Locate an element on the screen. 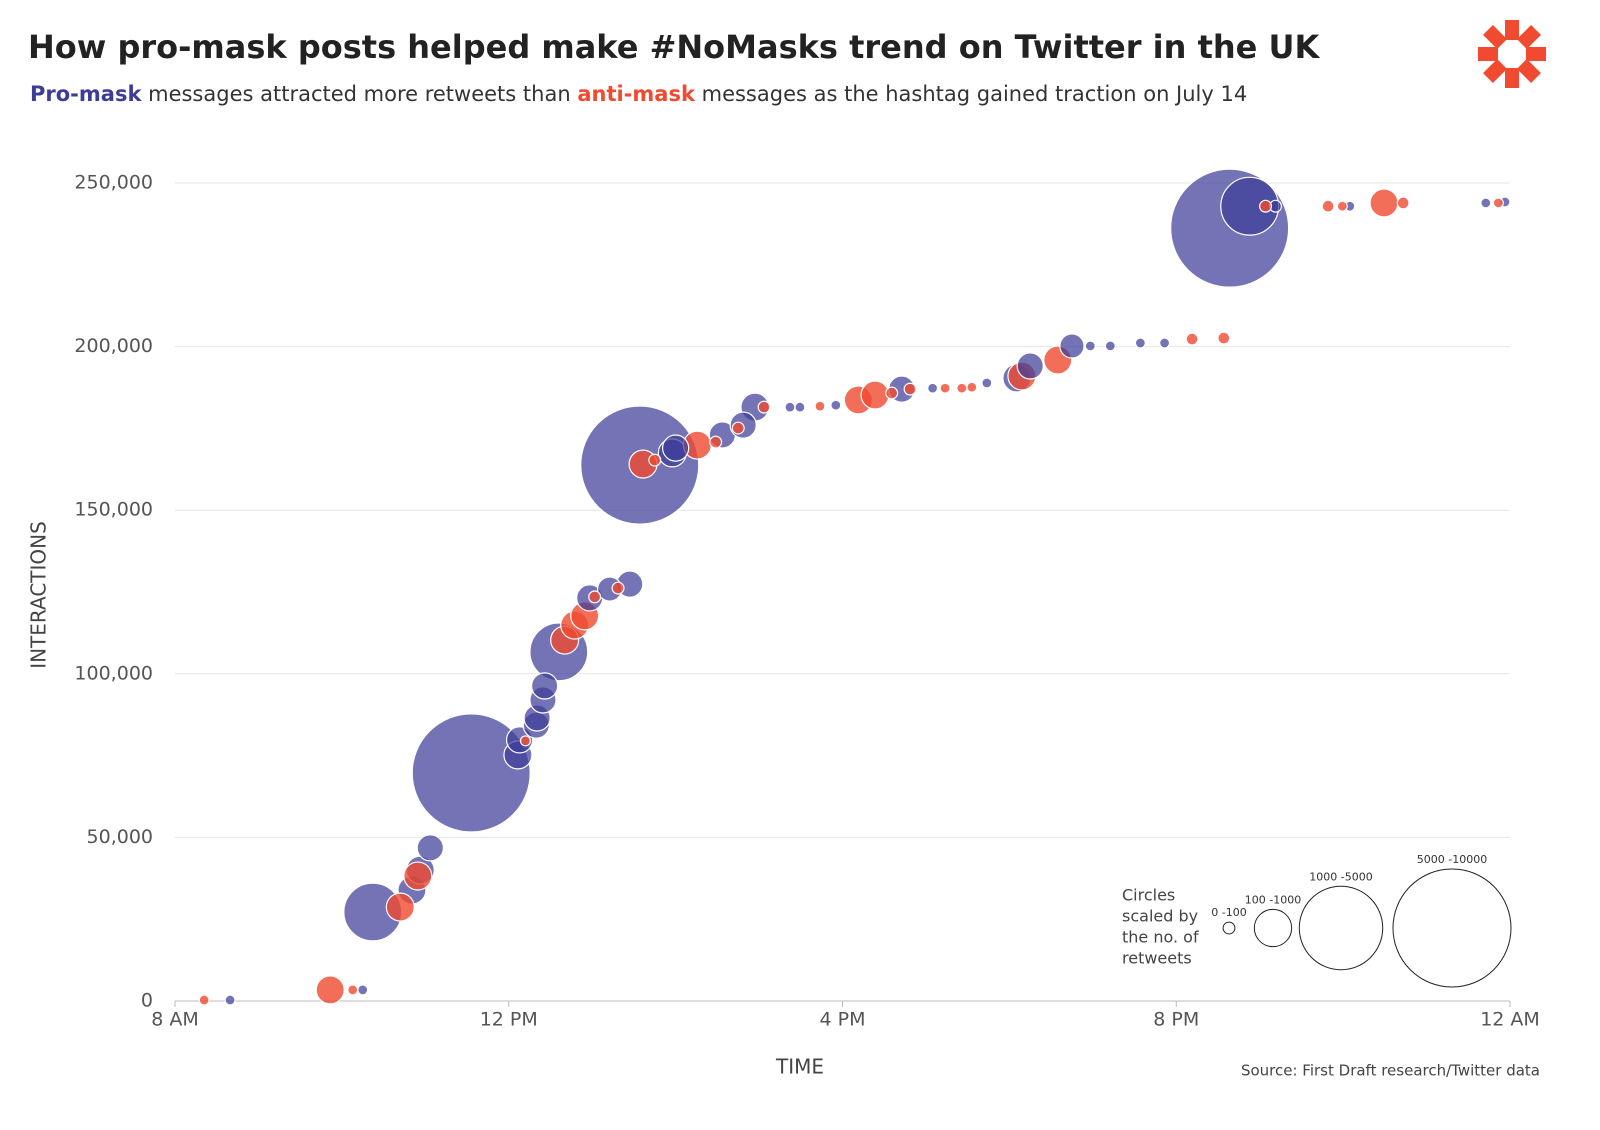  size-legend-label: 1000 -5000 is located at coordinates (1340, 876).